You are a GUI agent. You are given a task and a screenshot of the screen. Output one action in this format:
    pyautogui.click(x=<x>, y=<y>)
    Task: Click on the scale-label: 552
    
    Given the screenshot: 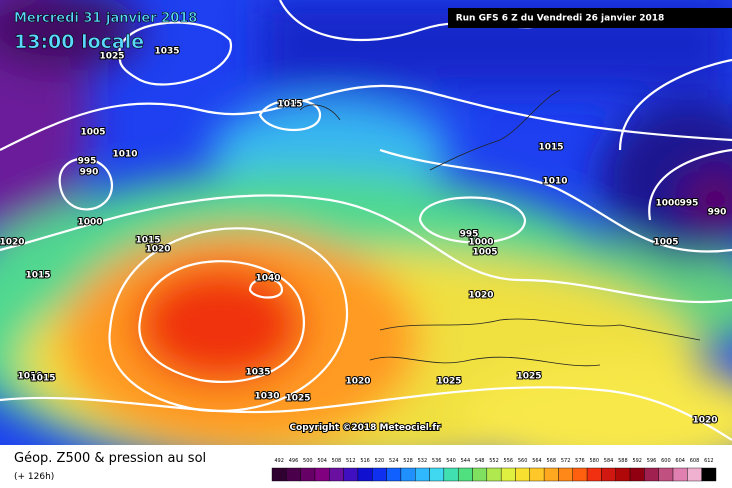 What is the action you would take?
    pyautogui.click(x=494, y=461)
    